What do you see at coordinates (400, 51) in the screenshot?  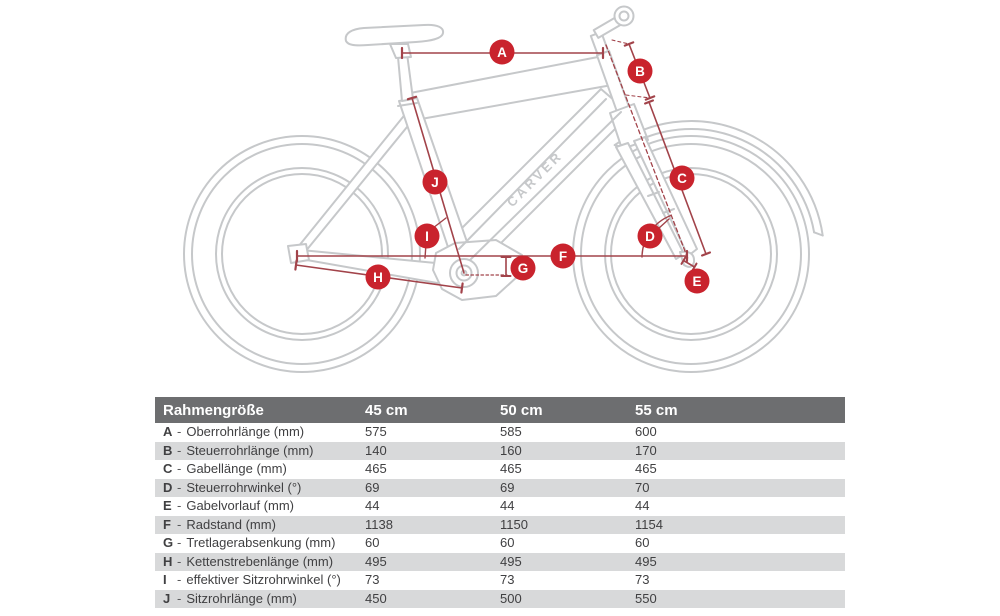 I see `saddle-clamp` at bounding box center [400, 51].